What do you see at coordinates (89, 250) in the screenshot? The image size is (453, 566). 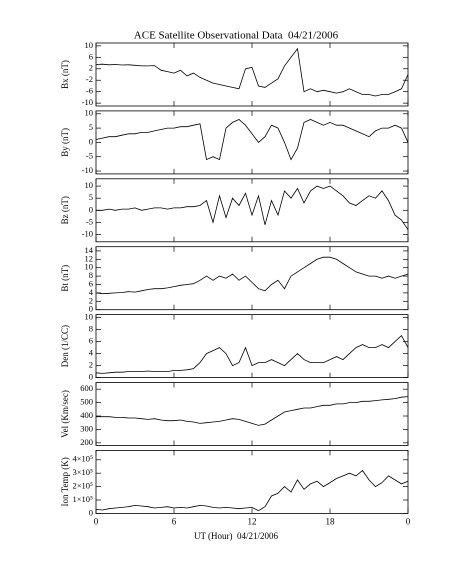 I see `y-tick-label: 14` at bounding box center [89, 250].